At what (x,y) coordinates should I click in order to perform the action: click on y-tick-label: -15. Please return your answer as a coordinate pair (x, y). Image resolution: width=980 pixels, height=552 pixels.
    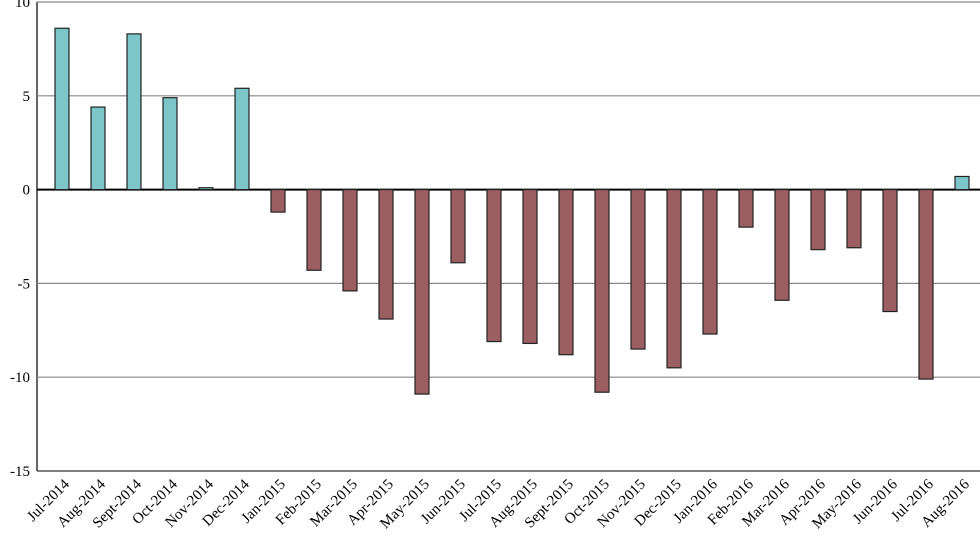
    Looking at the image, I should click on (20, 472).